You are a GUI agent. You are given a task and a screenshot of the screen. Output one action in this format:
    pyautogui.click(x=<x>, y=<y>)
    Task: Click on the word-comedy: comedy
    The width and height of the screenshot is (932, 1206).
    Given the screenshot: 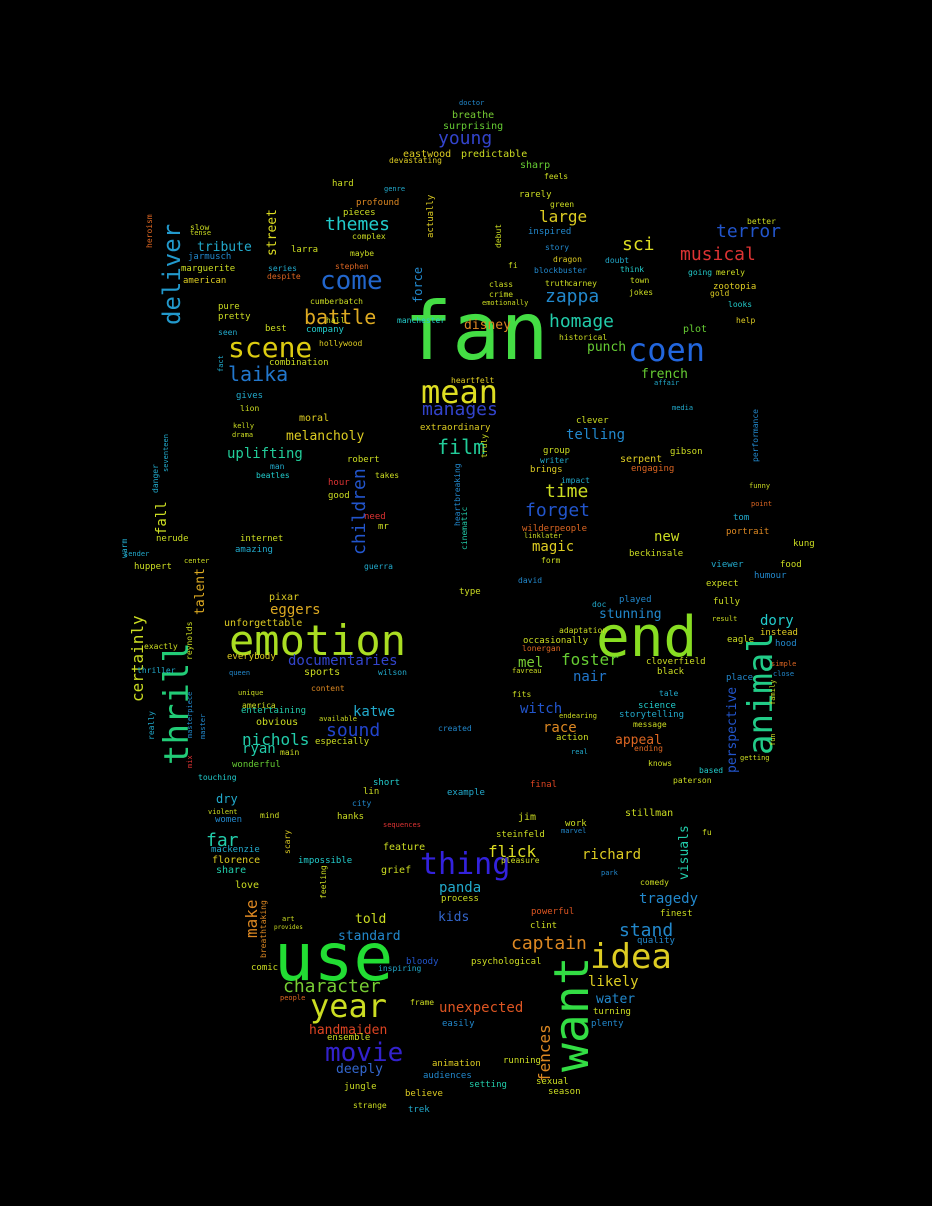 What is the action you would take?
    pyautogui.click(x=654, y=882)
    